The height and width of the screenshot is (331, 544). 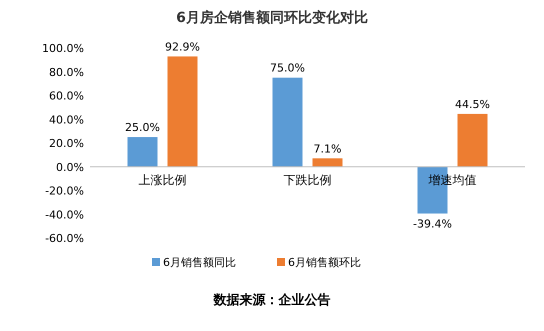 What do you see at coordinates (272, 17) in the screenshot?
I see `chart-title: 6月房企销售额同环比变化对比` at bounding box center [272, 17].